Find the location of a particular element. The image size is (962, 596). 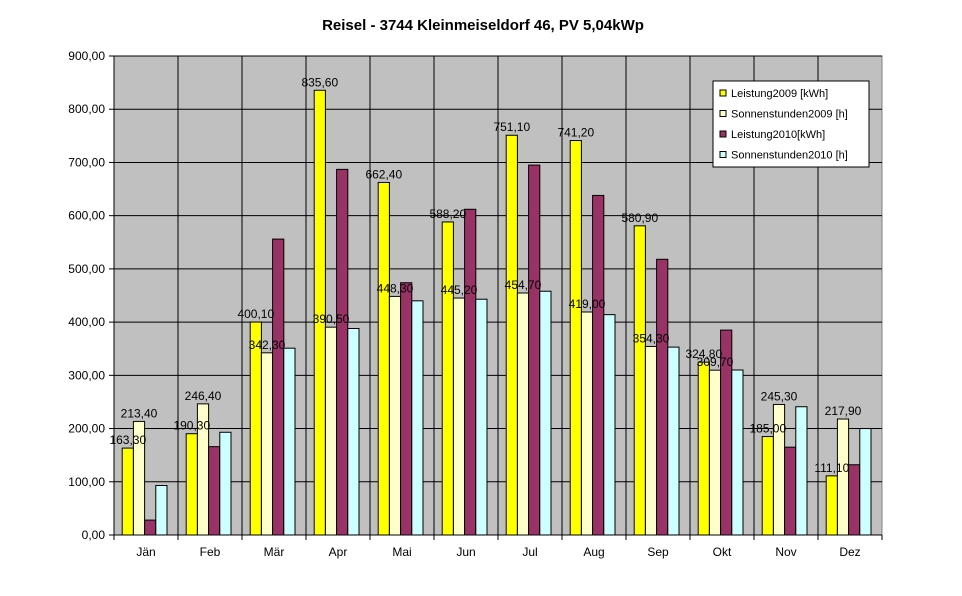

legend-label: Leistung2010[kWh] is located at coordinates (778, 135).